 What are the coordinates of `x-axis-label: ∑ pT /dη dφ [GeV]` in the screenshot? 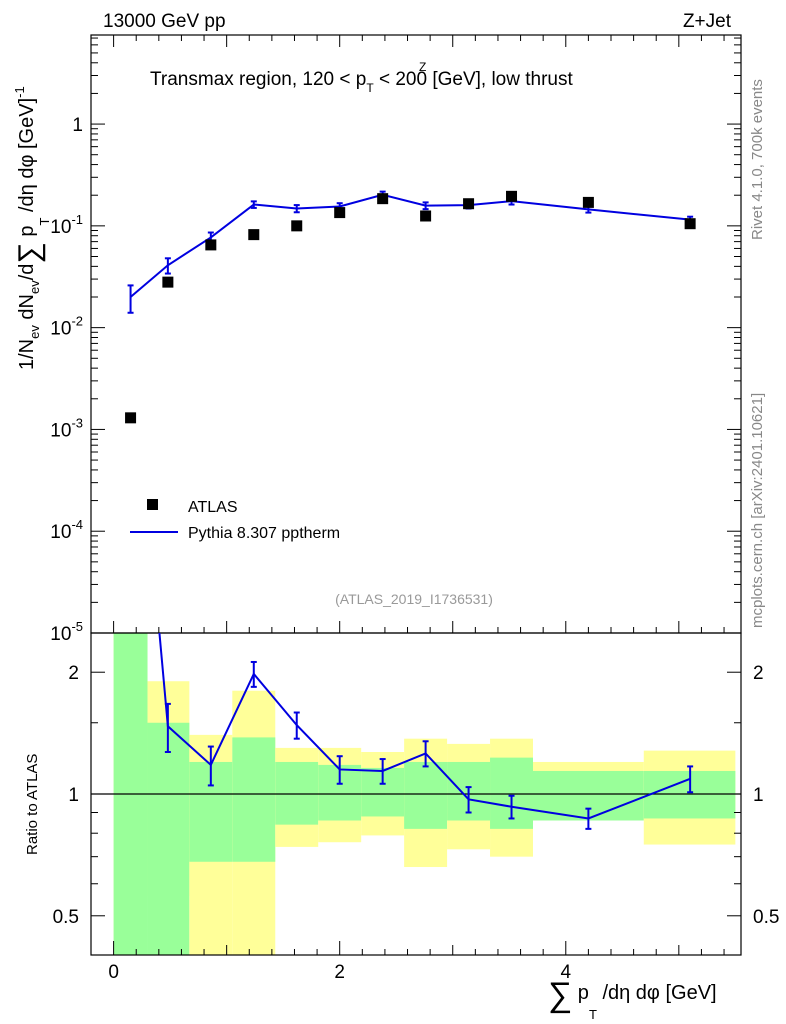 It's located at (632, 999).